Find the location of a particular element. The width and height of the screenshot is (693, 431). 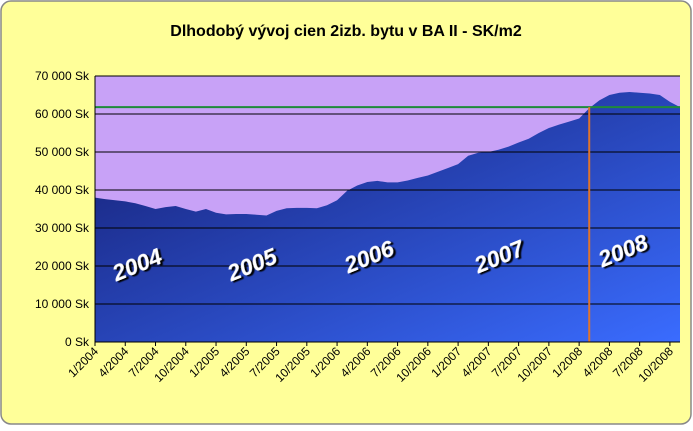

y-tick-label: 30 000 Sk is located at coordinates (62, 228).